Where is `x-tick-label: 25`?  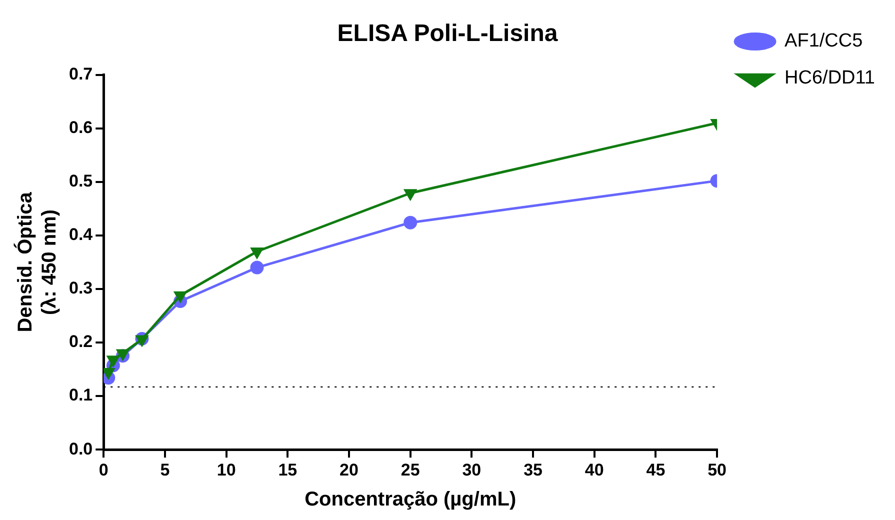 x-tick-label: 25 is located at coordinates (410, 470).